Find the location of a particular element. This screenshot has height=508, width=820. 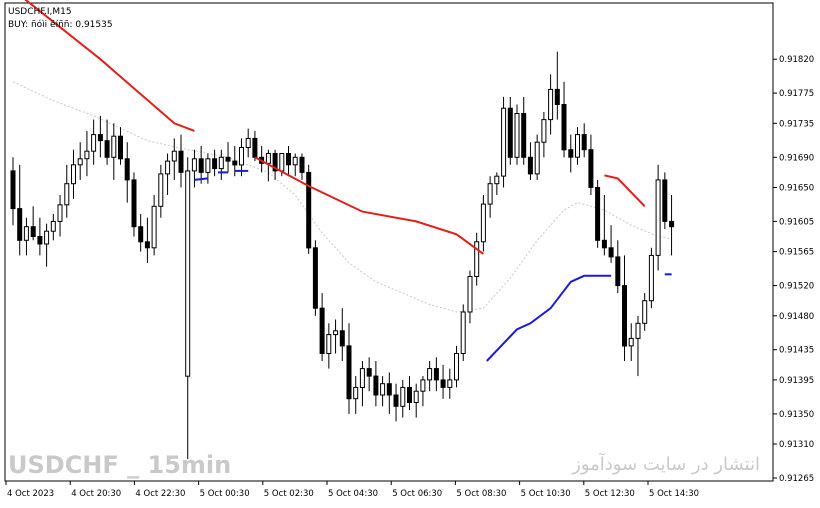

y-tick-label: 0.91350 is located at coordinates (796, 415).